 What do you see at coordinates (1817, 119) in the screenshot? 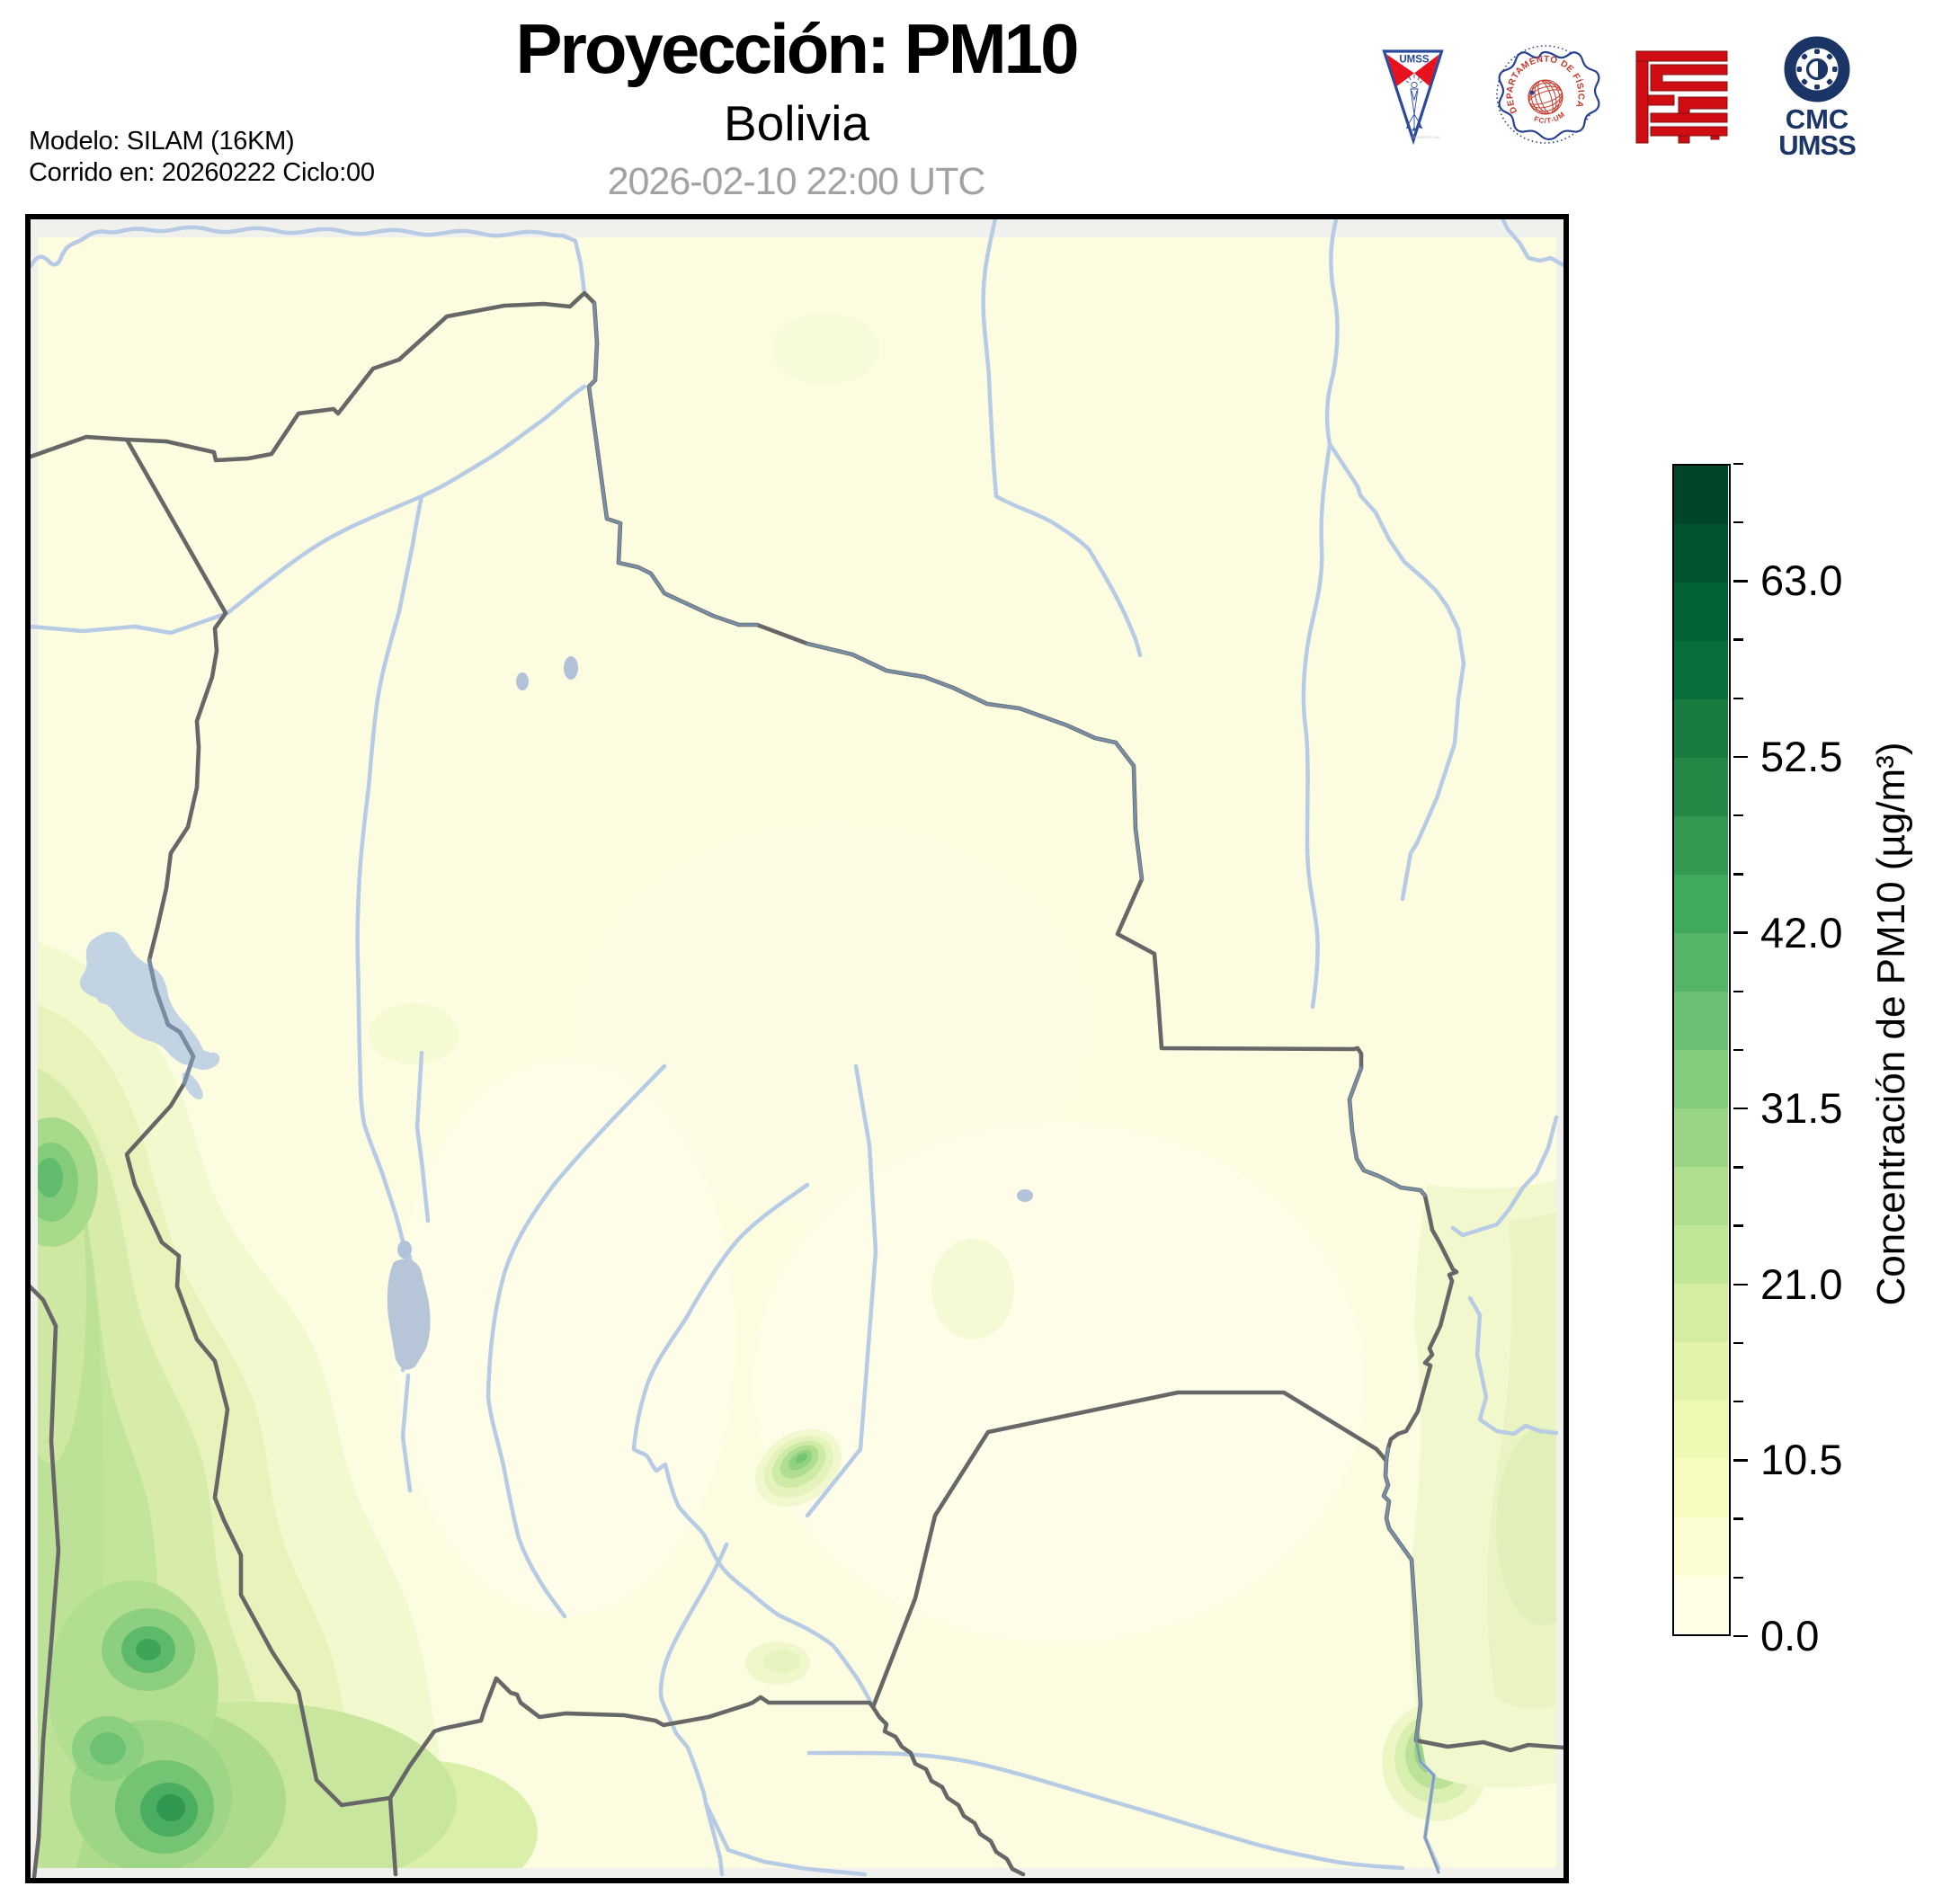
I see `svg-text: CMC` at bounding box center [1817, 119].